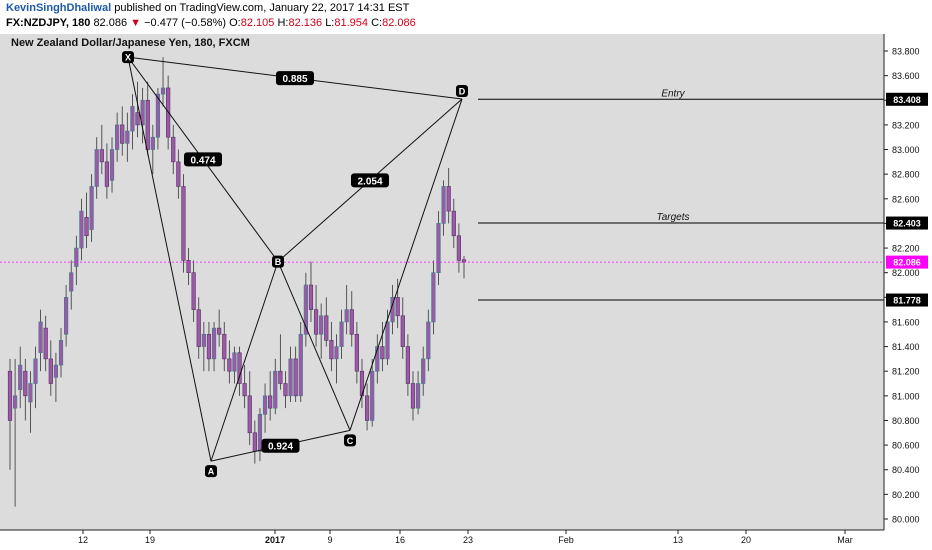  I want to click on price-tick-label: 82.200, so click(906, 249).